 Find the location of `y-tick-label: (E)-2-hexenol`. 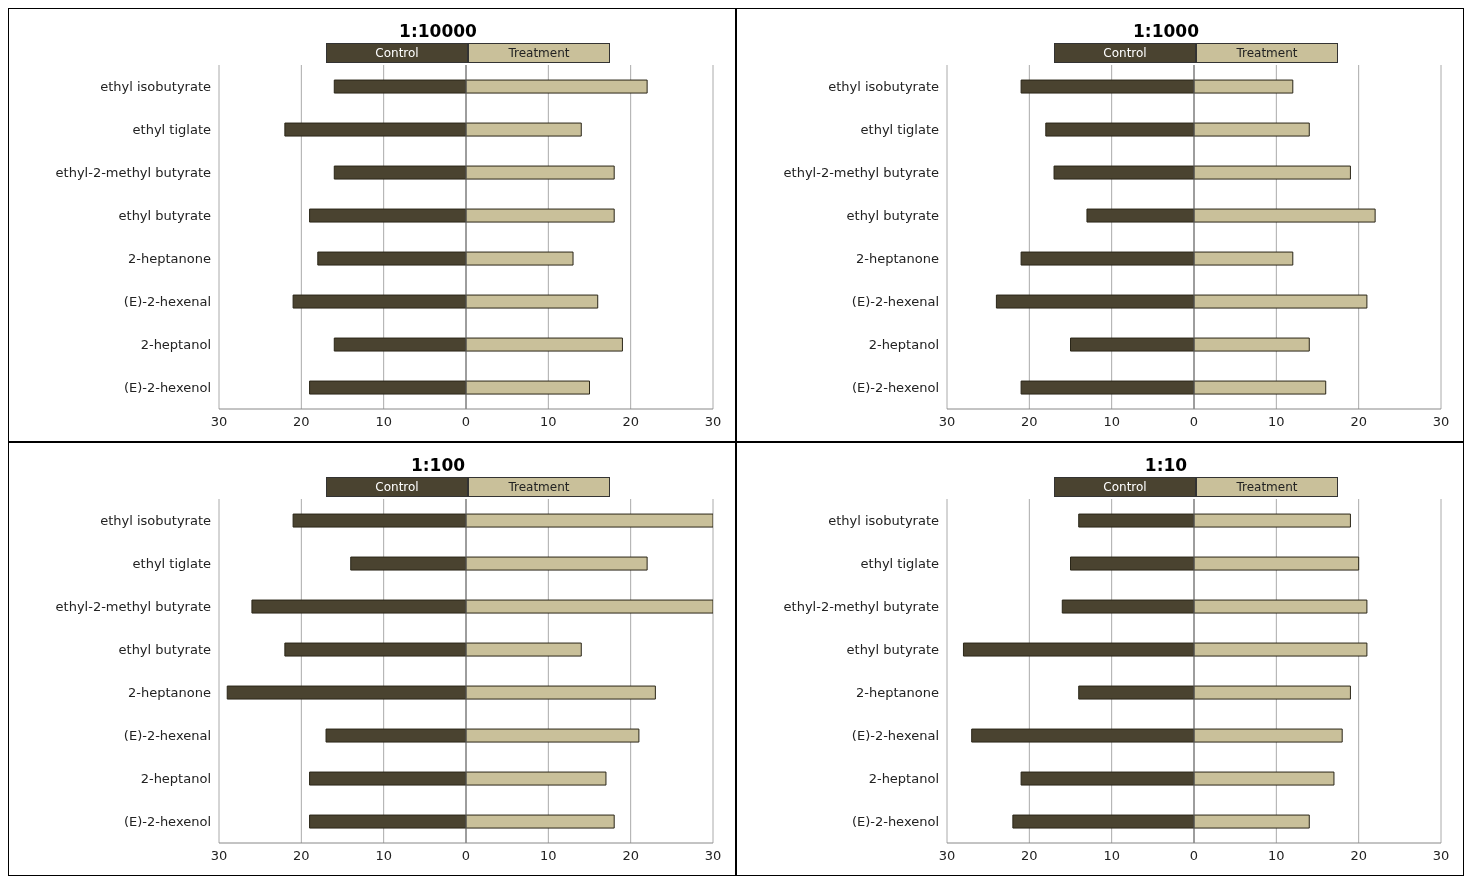

y-tick-label: (E)-2-hexenol is located at coordinates (167, 822).